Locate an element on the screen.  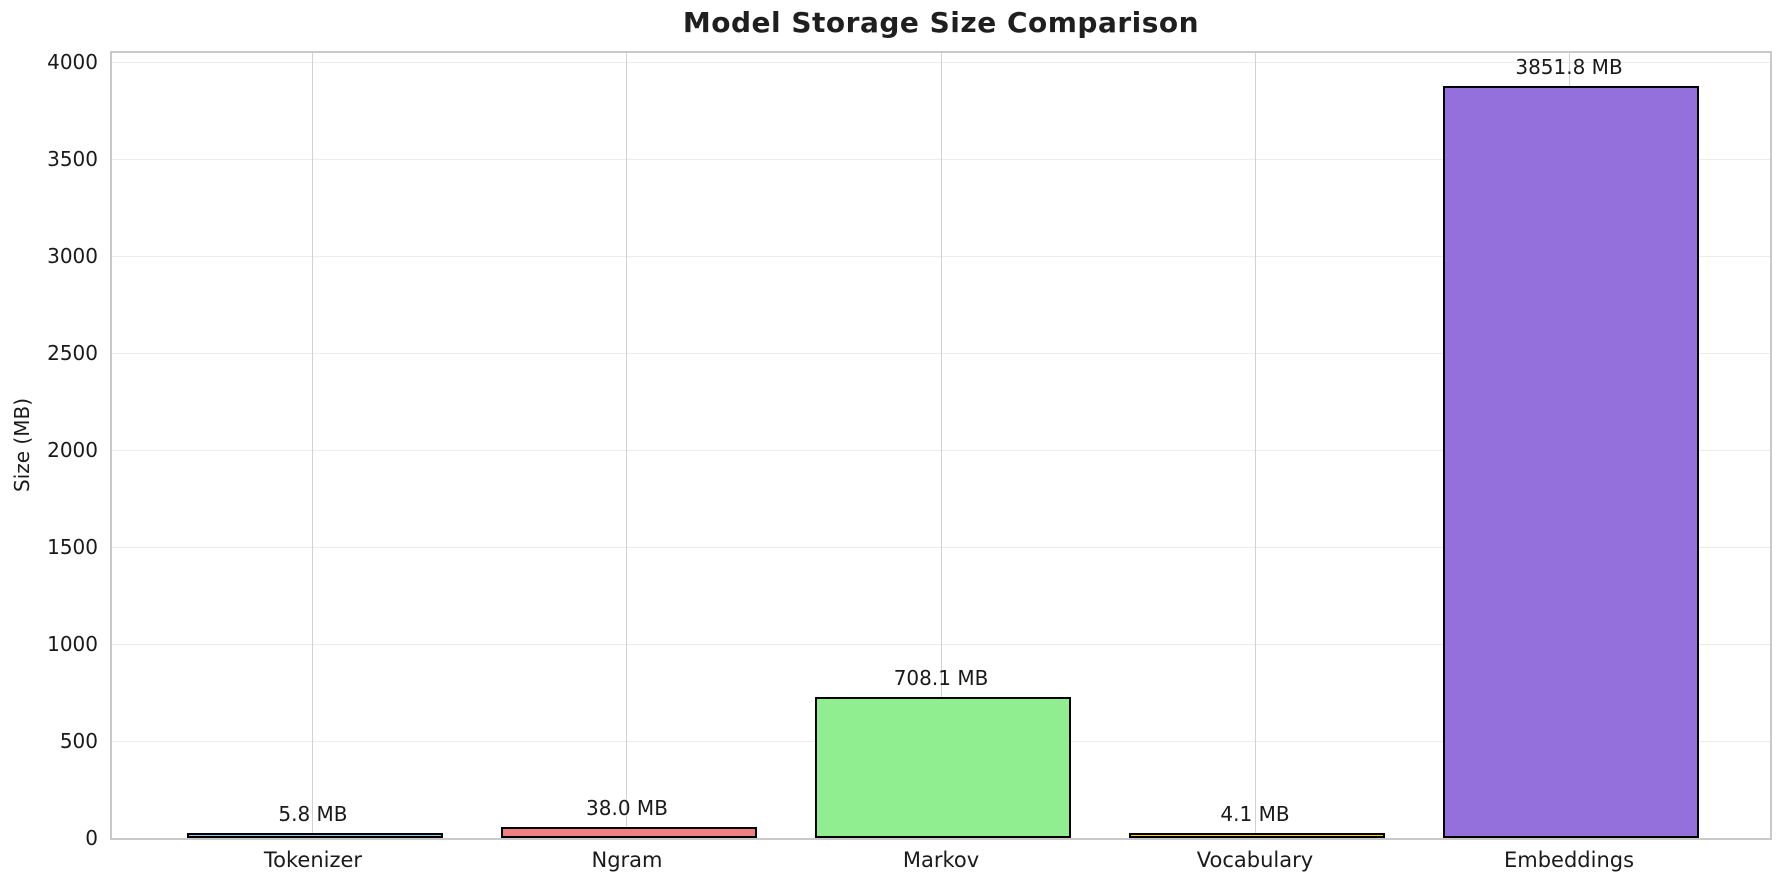
bar-tokenizer is located at coordinates (315, 835).